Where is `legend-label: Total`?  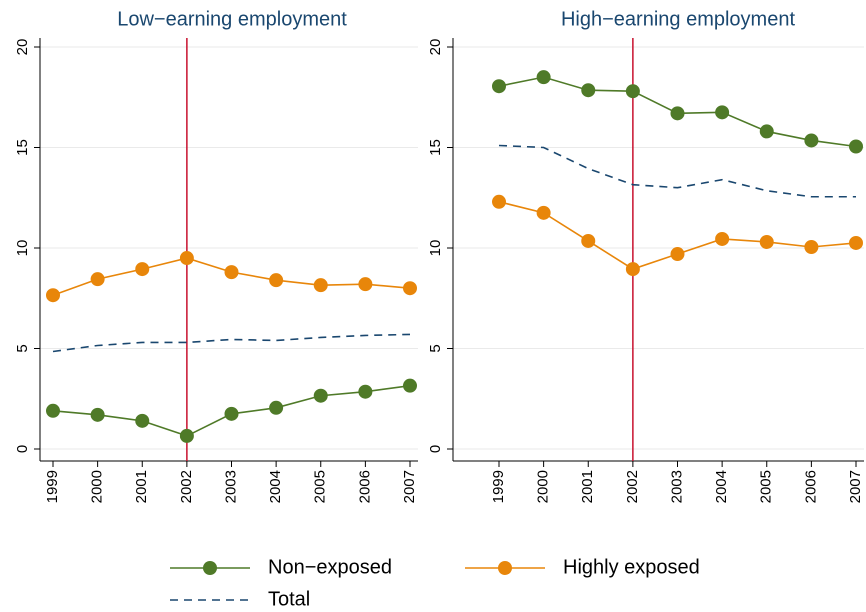
legend-label: Total is located at coordinates (289, 599).